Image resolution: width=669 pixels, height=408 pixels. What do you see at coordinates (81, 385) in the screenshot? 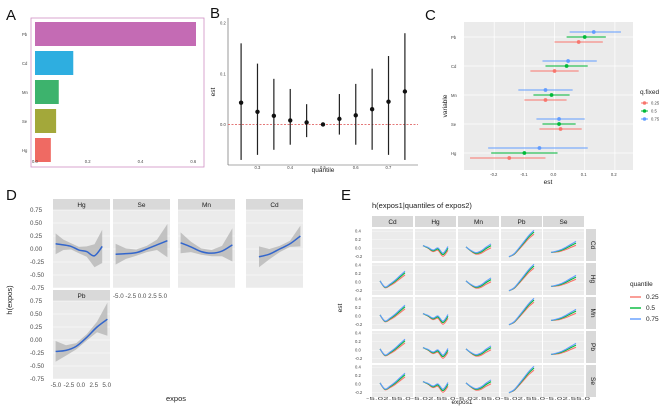
I see `panel-d-x-tick: 0.0` at bounding box center [81, 385].